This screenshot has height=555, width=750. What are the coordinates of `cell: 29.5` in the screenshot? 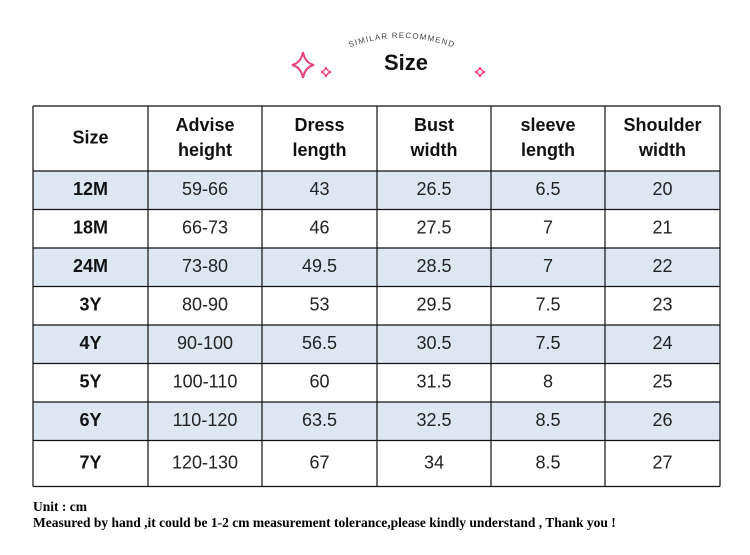 It's located at (433, 305).